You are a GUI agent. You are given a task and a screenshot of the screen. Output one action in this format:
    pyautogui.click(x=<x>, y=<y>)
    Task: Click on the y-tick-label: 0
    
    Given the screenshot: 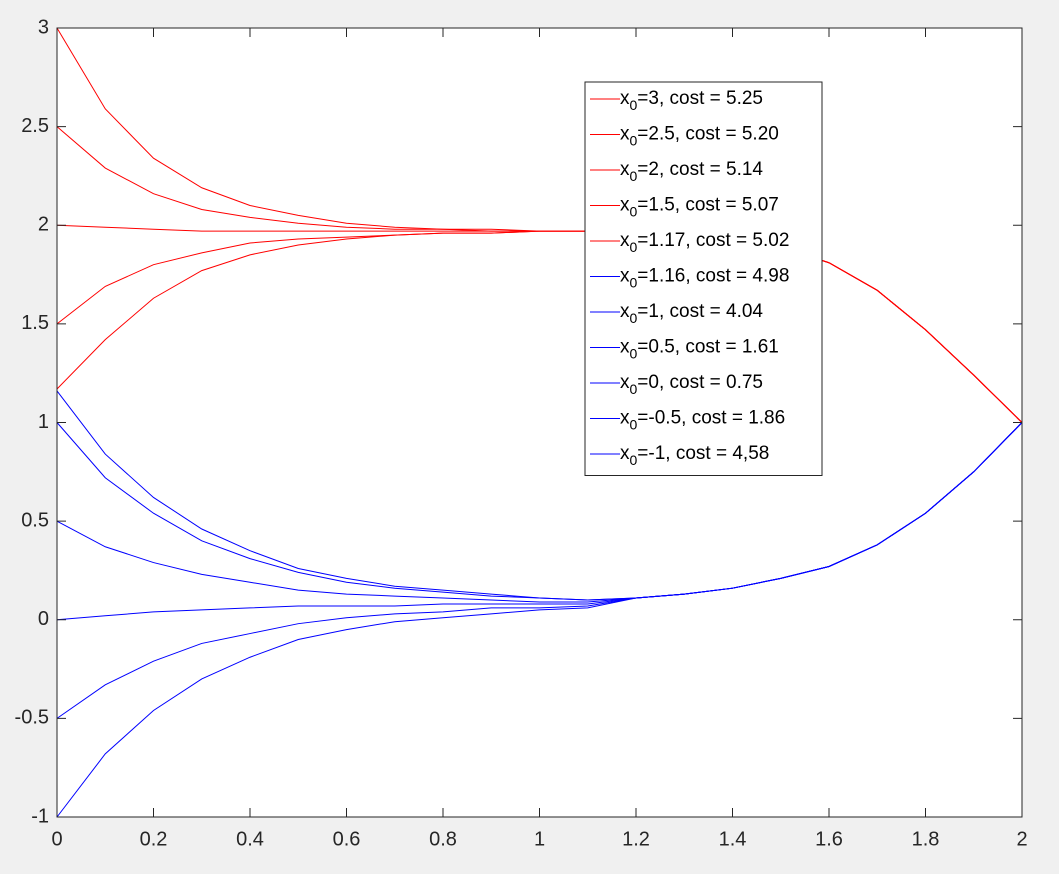 What is the action you would take?
    pyautogui.click(x=43, y=619)
    